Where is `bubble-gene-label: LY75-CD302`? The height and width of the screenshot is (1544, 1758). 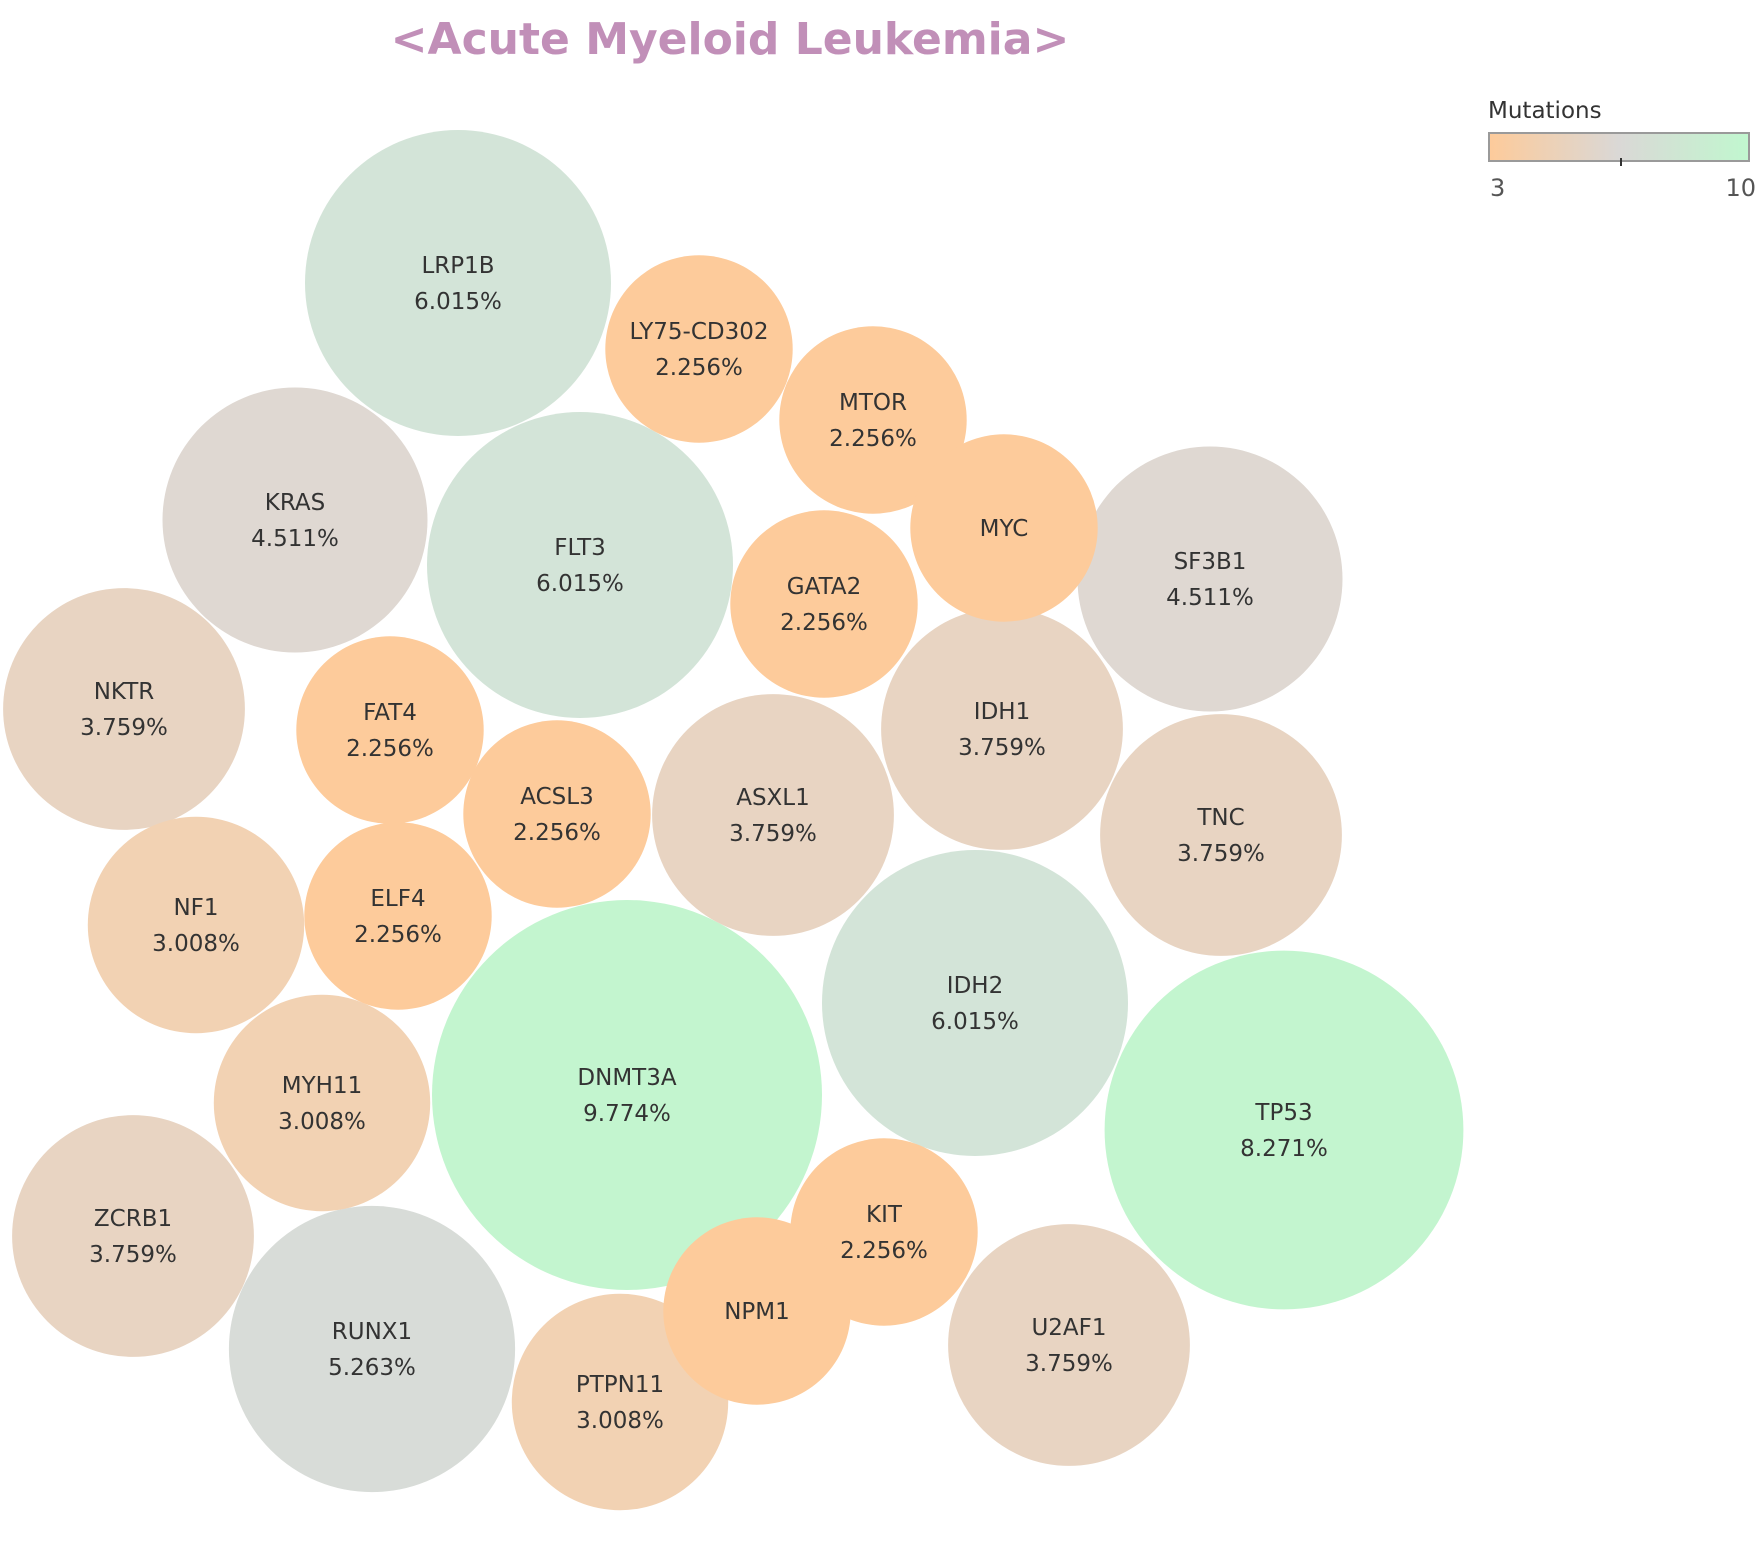 bubble-gene-label: LY75-CD302 is located at coordinates (698, 332).